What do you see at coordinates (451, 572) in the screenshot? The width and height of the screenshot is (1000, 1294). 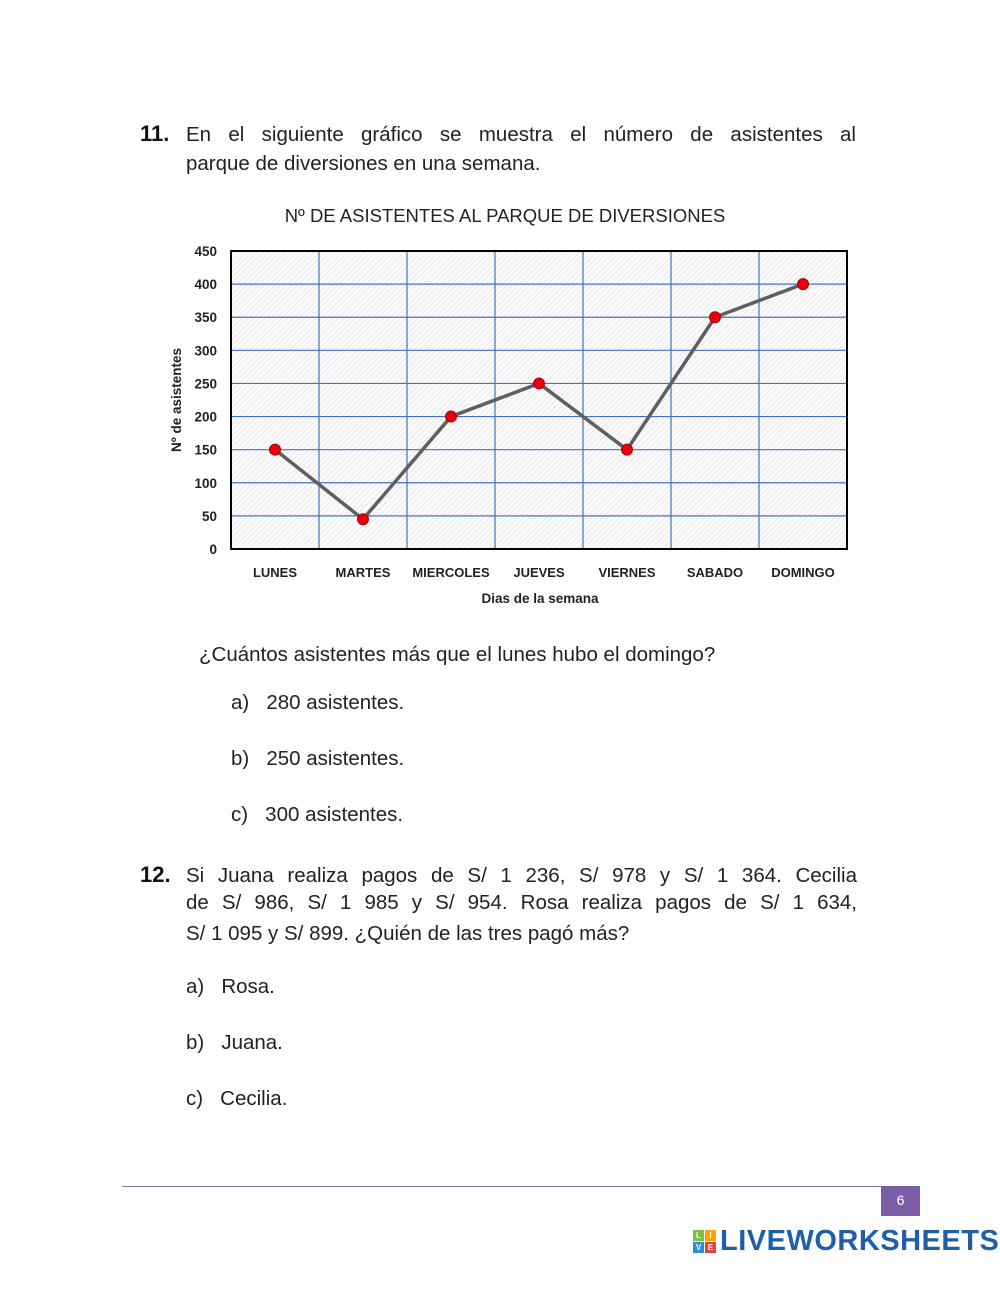 I see `x-tick-label: MIERCOLES` at bounding box center [451, 572].